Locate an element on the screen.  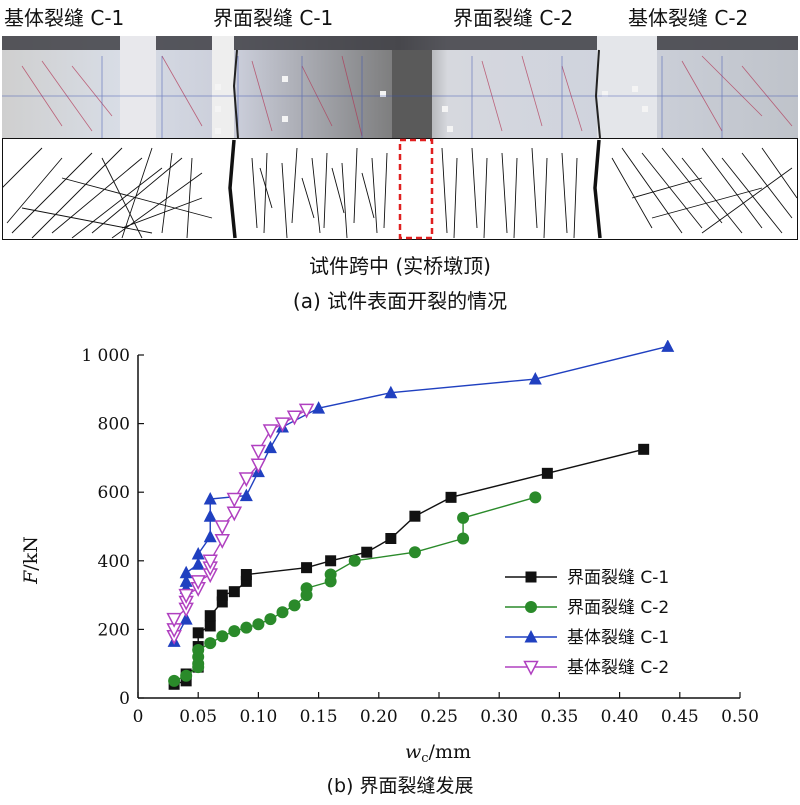
y-axis-label: F/kN is located at coordinates (31, 560).